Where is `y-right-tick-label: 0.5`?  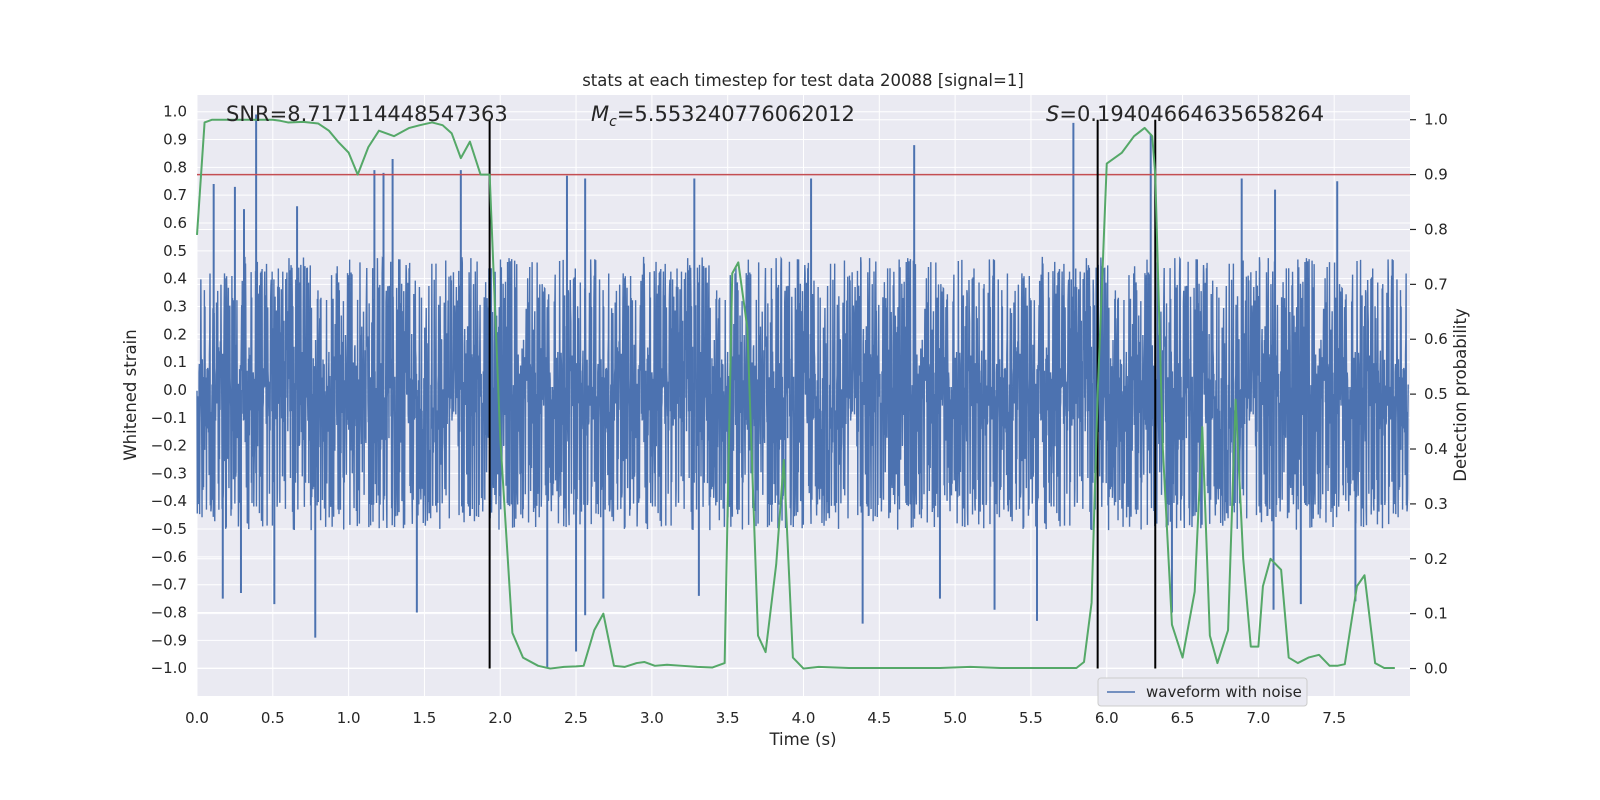 y-right-tick-label: 0.5 is located at coordinates (1436, 394).